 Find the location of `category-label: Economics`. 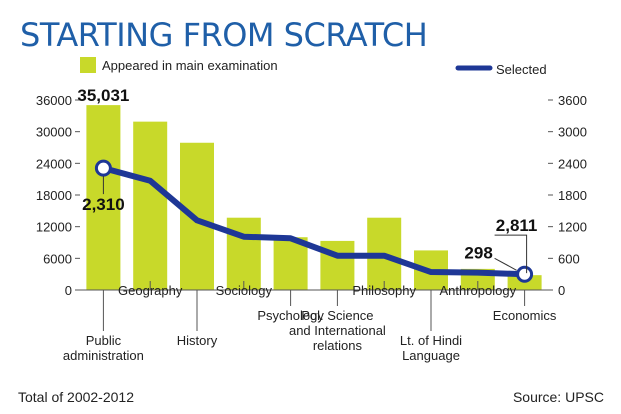

category-label: Economics is located at coordinates (525, 315).